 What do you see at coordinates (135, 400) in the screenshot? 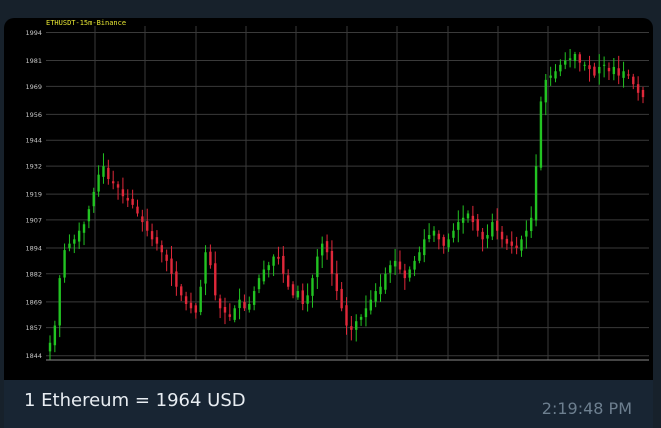
I see `message-caption: 1 Ethereum = 1964 USD` at bounding box center [135, 400].